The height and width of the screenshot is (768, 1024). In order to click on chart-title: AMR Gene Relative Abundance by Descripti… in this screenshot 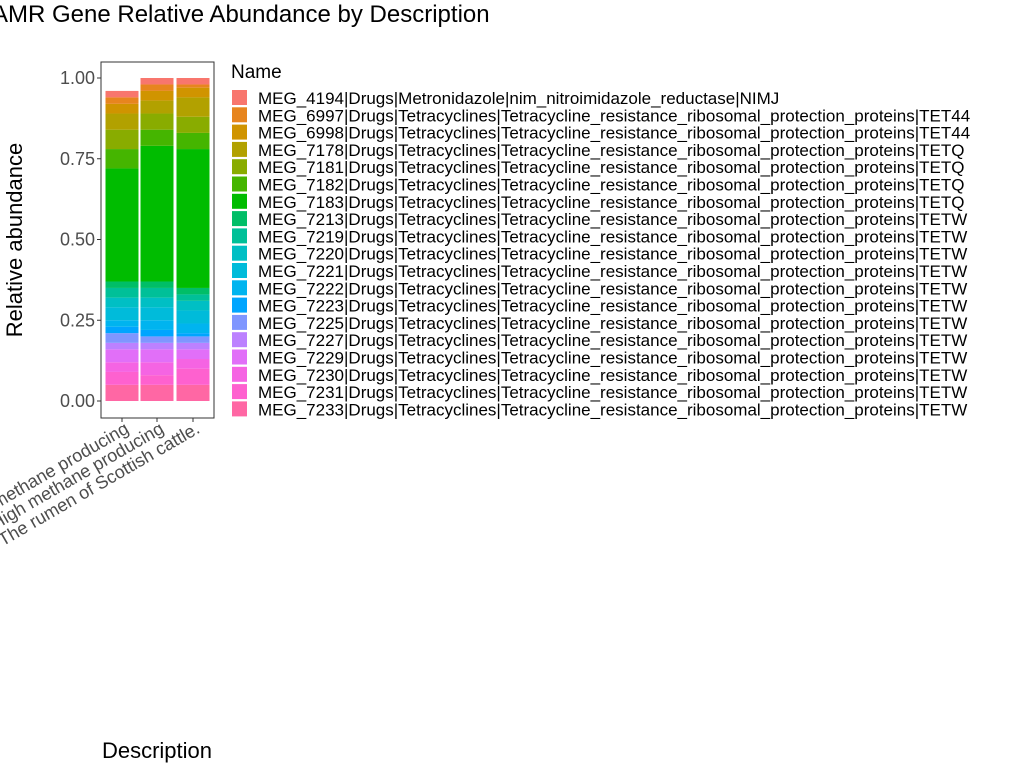, I will do `click(245, 14)`.